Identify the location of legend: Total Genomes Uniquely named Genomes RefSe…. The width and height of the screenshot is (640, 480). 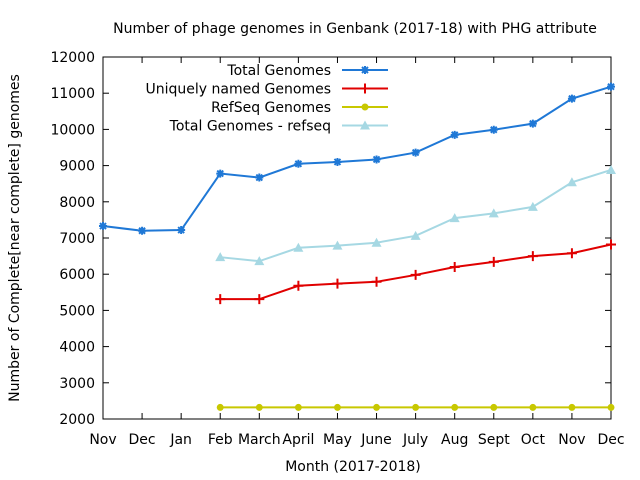
(267, 99).